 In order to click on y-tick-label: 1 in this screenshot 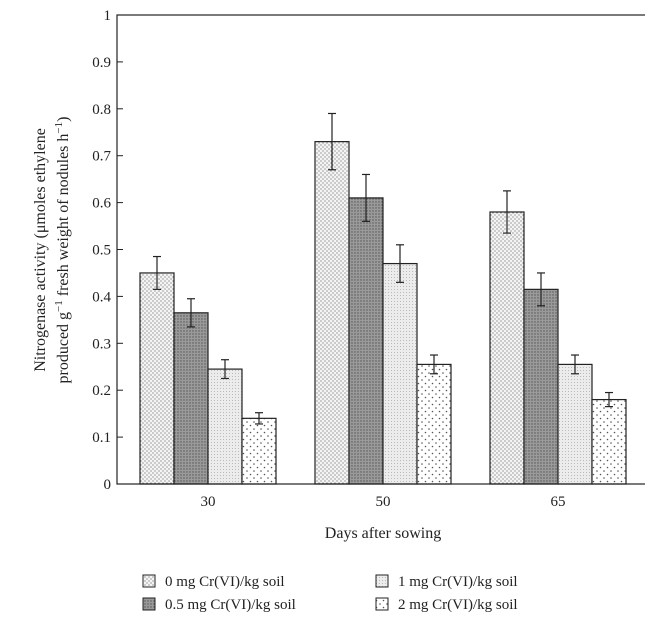, I will do `click(108, 16)`.